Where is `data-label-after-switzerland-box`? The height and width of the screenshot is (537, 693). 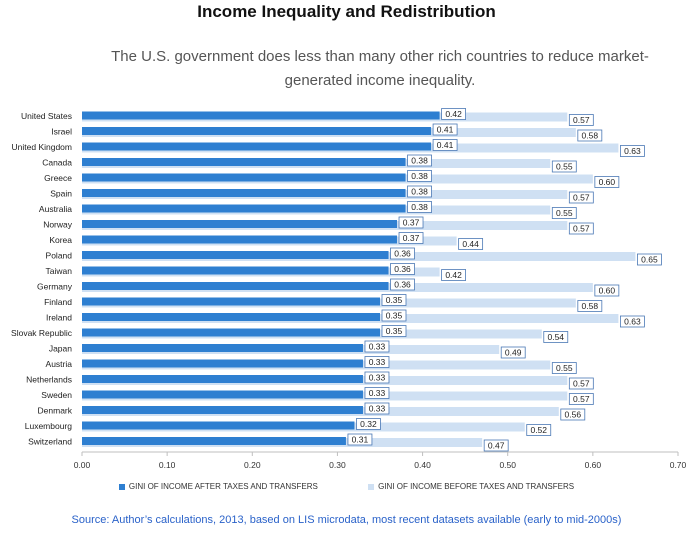 data-label-after-switzerland-box is located at coordinates (360, 439).